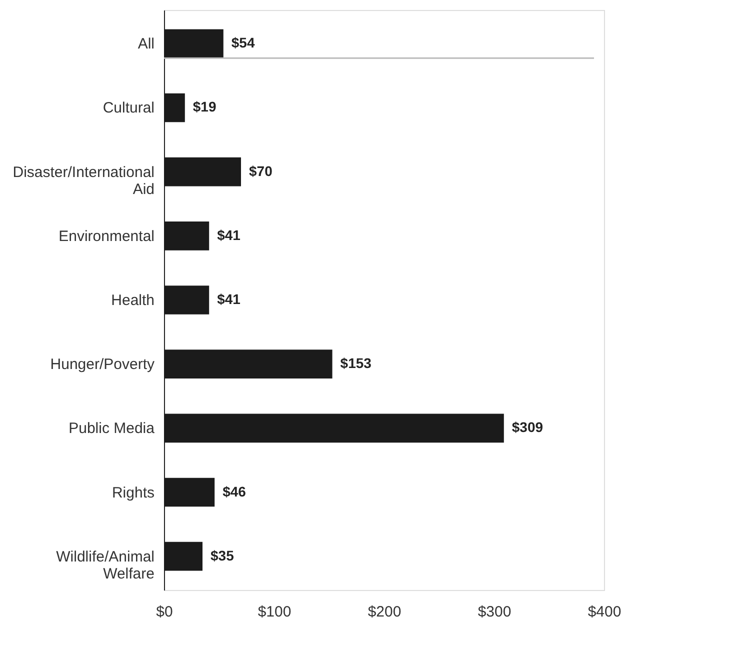 Image resolution: width=752 pixels, height=663 pixels. I want to click on data-label: $35, so click(222, 555).